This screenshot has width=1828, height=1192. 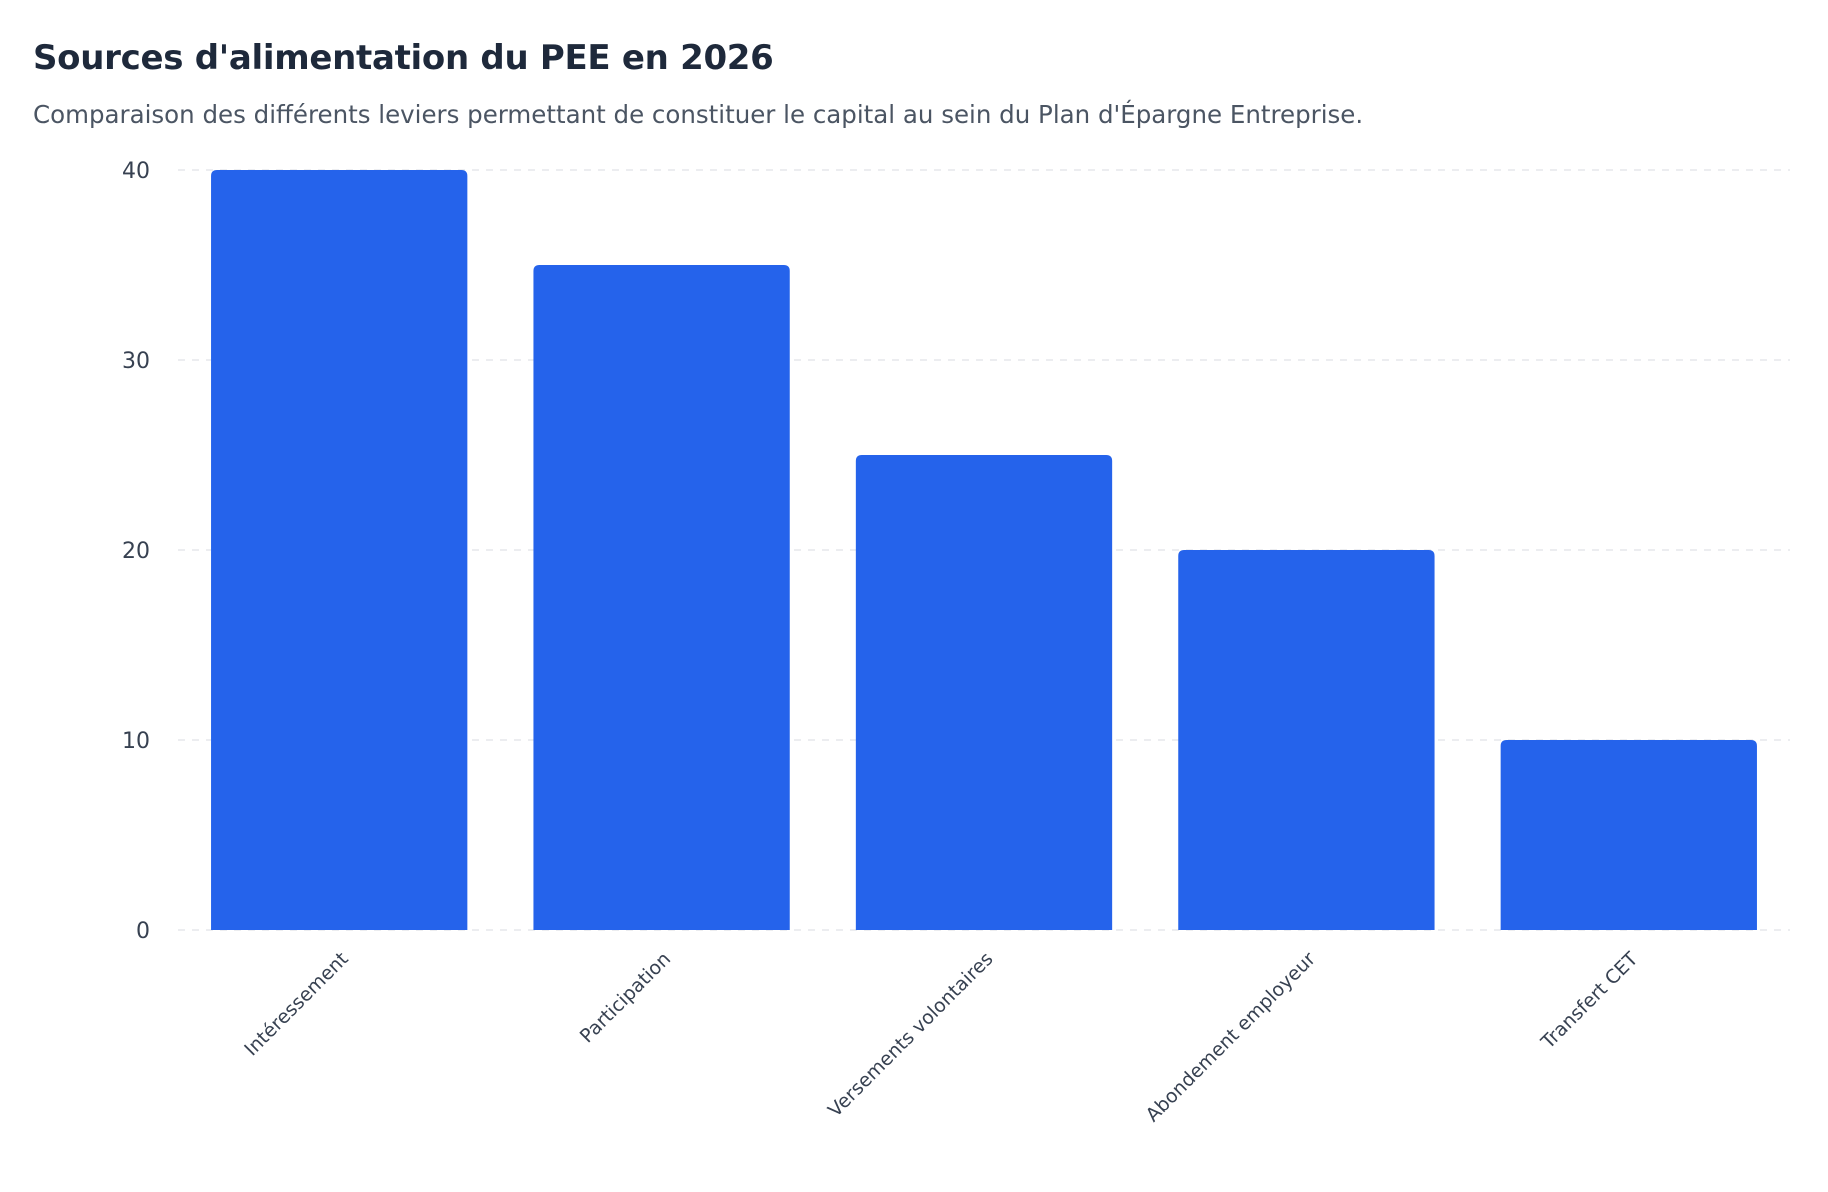 I want to click on y-tick-label: 20, so click(x=136, y=551).